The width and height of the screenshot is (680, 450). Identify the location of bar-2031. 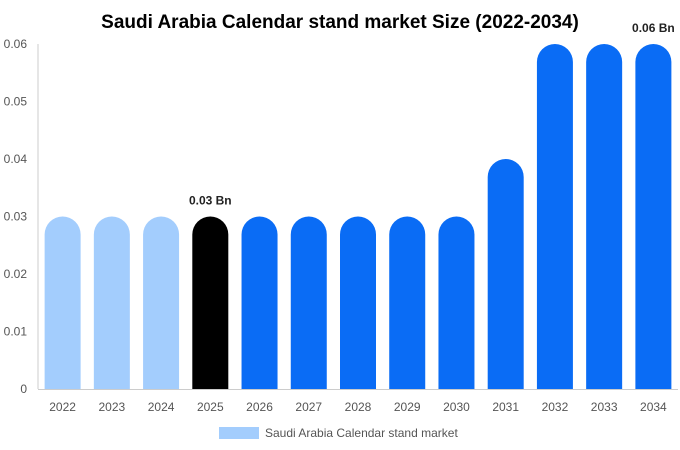
(505, 274).